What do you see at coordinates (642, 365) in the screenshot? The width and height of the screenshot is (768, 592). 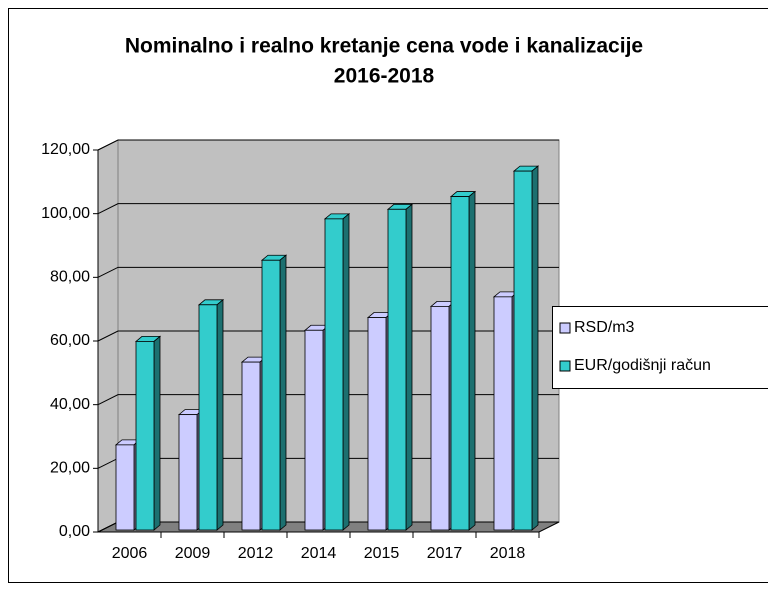 I see `legend-label: EUR/godišnji račun` at bounding box center [642, 365].